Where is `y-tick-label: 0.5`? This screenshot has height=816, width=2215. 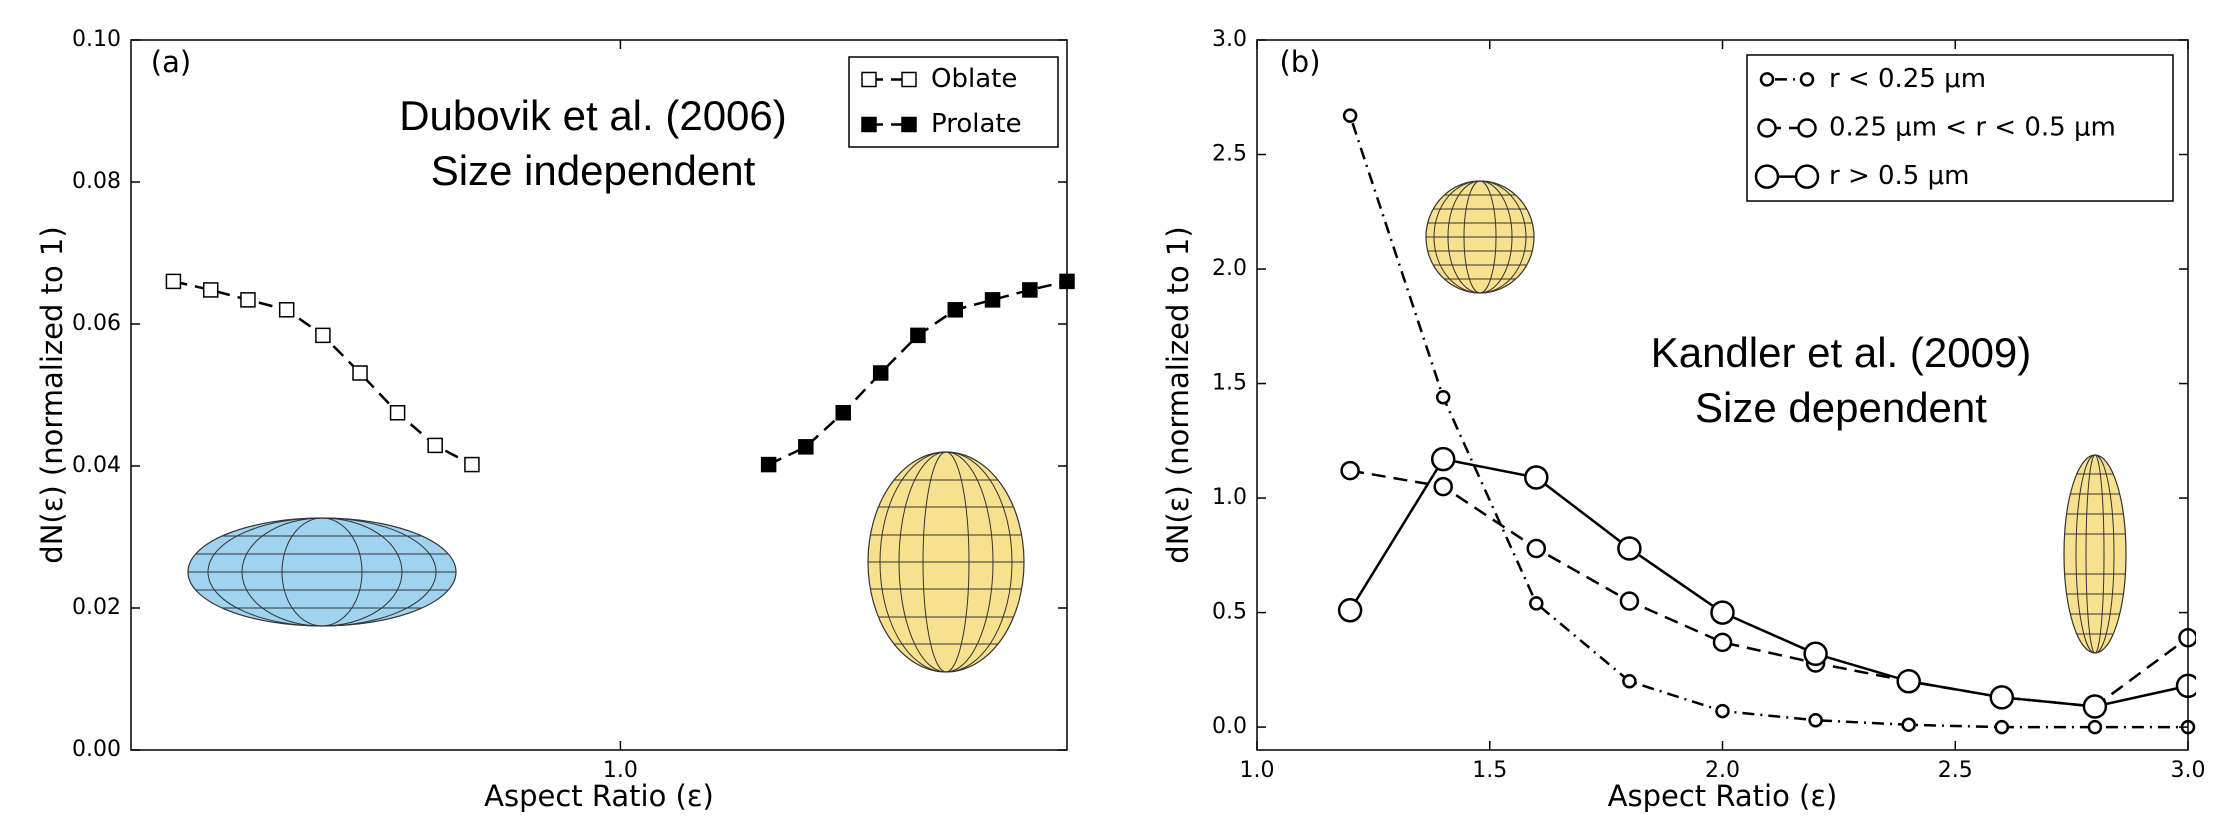 y-tick-label: 0.5 is located at coordinates (1229, 612).